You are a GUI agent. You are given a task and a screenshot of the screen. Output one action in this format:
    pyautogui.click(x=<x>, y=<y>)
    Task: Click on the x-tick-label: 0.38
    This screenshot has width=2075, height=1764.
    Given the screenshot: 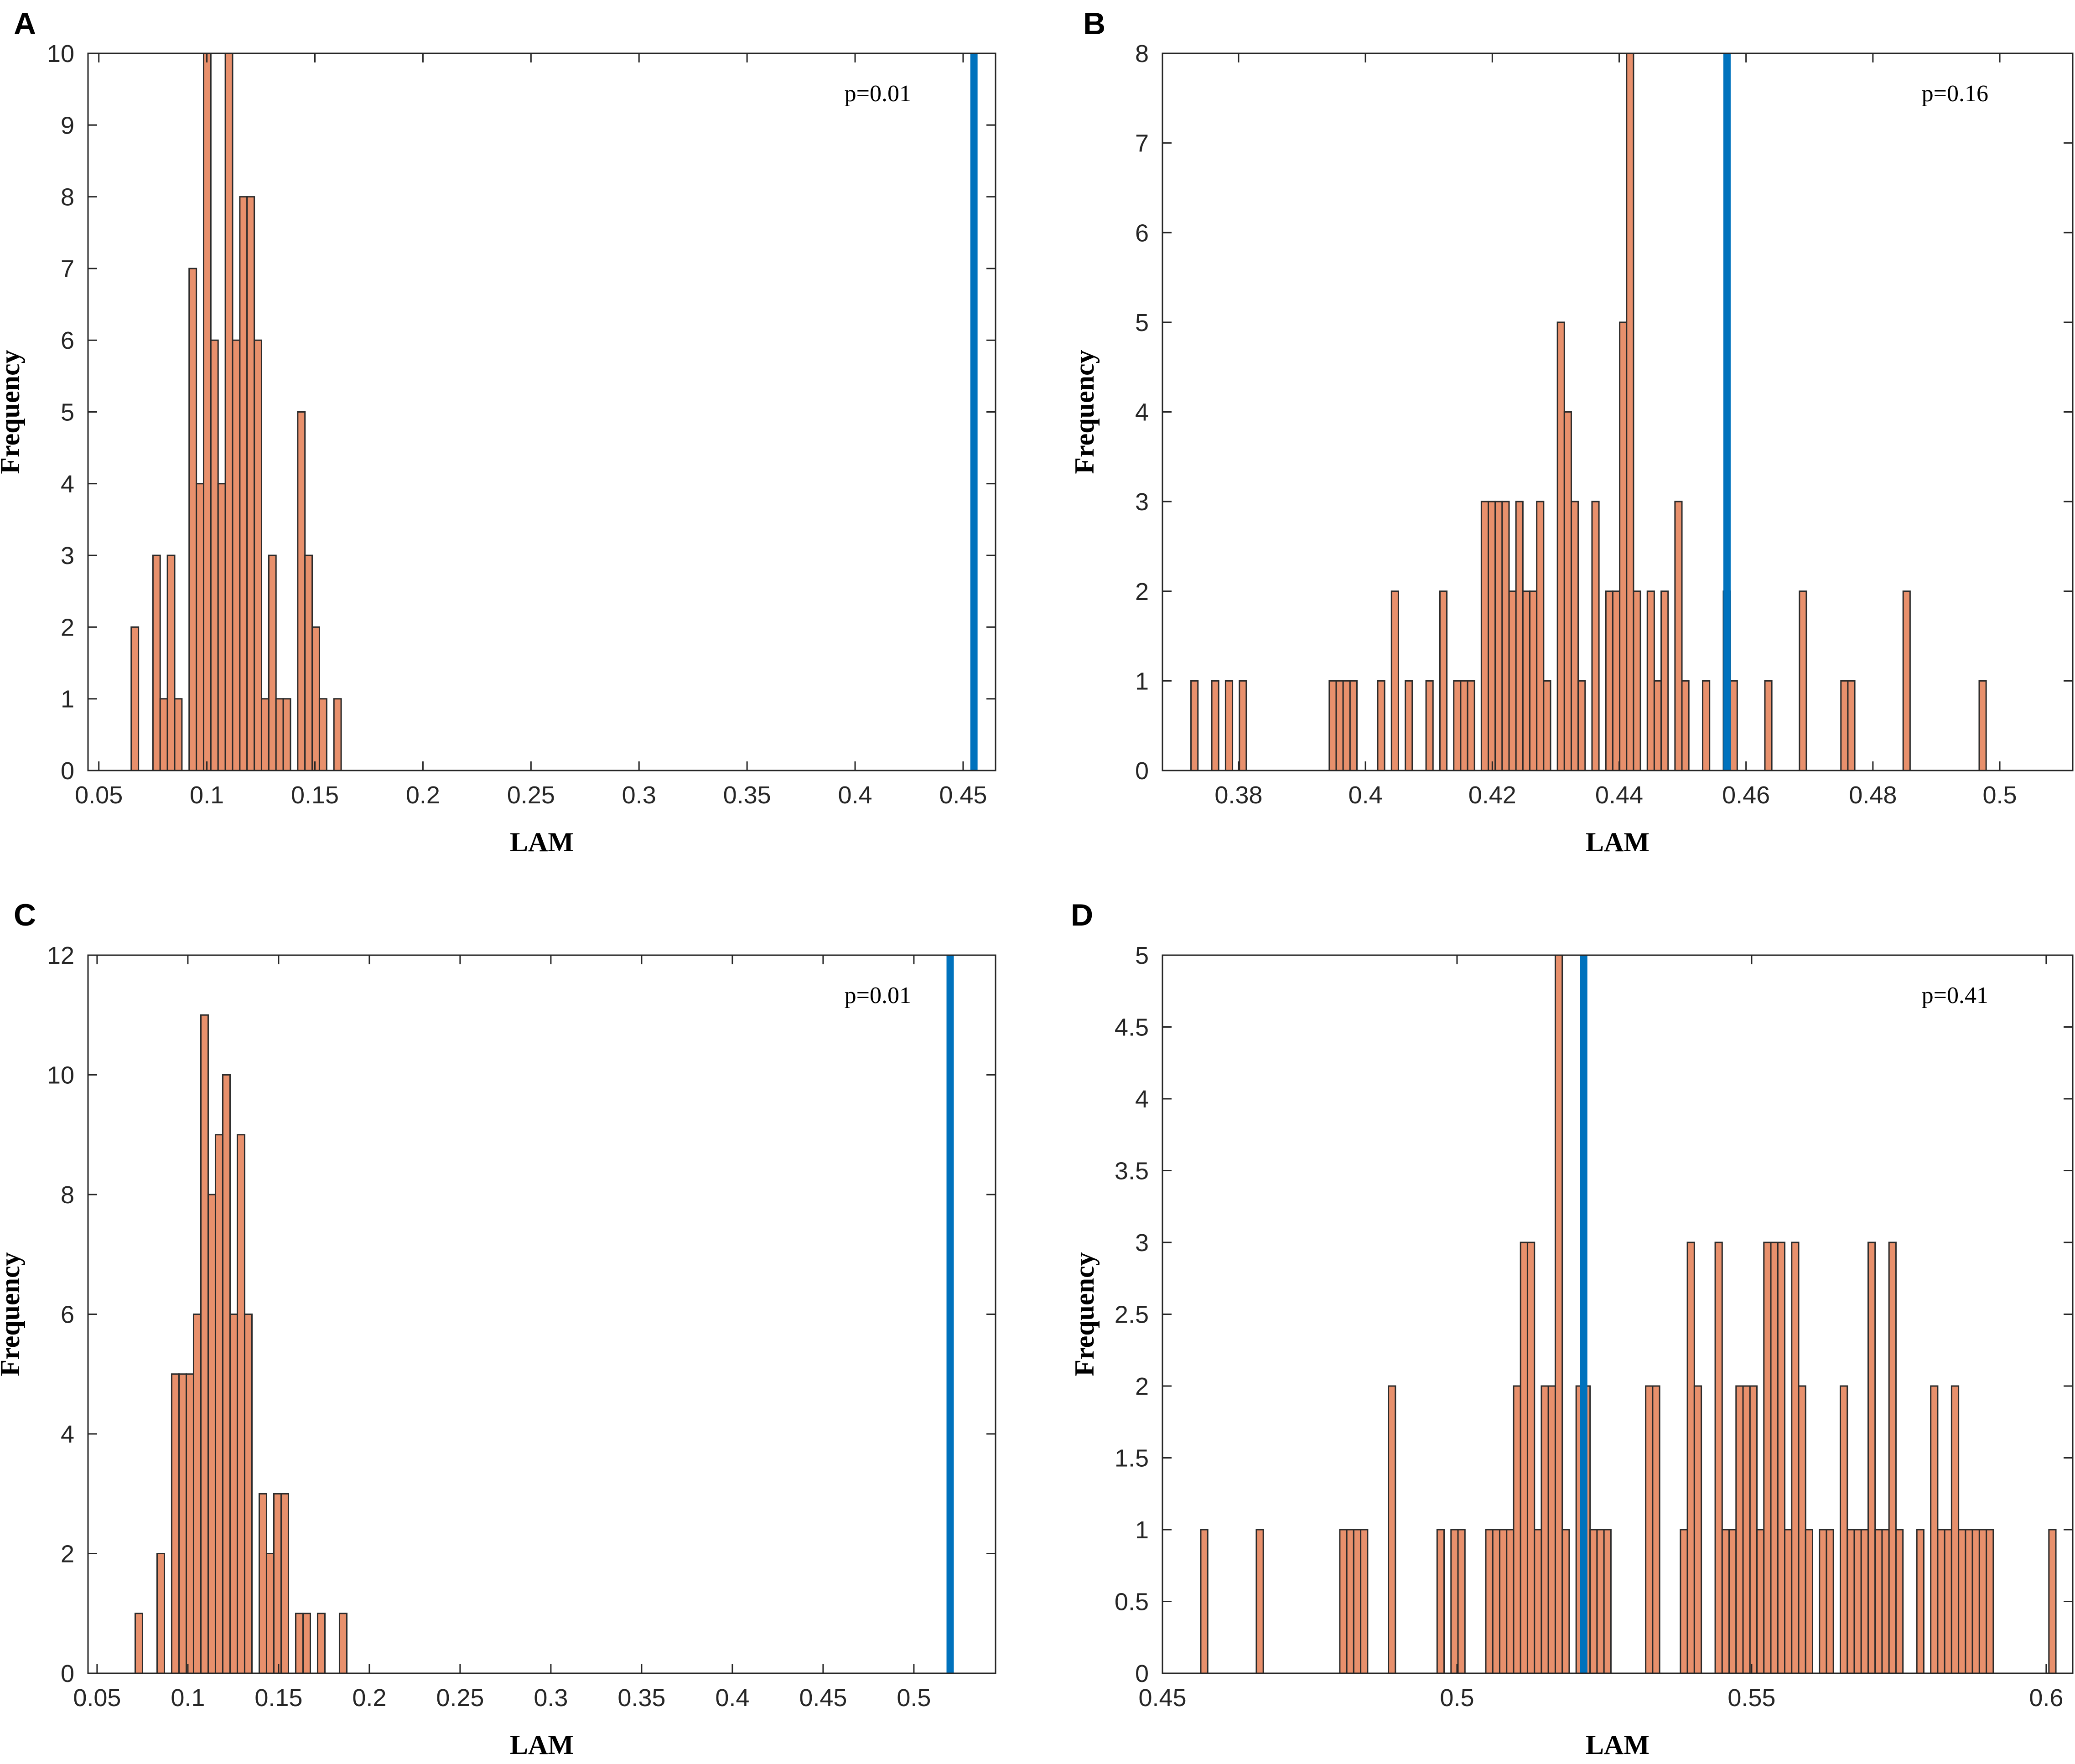 What is the action you would take?
    pyautogui.click(x=1238, y=795)
    